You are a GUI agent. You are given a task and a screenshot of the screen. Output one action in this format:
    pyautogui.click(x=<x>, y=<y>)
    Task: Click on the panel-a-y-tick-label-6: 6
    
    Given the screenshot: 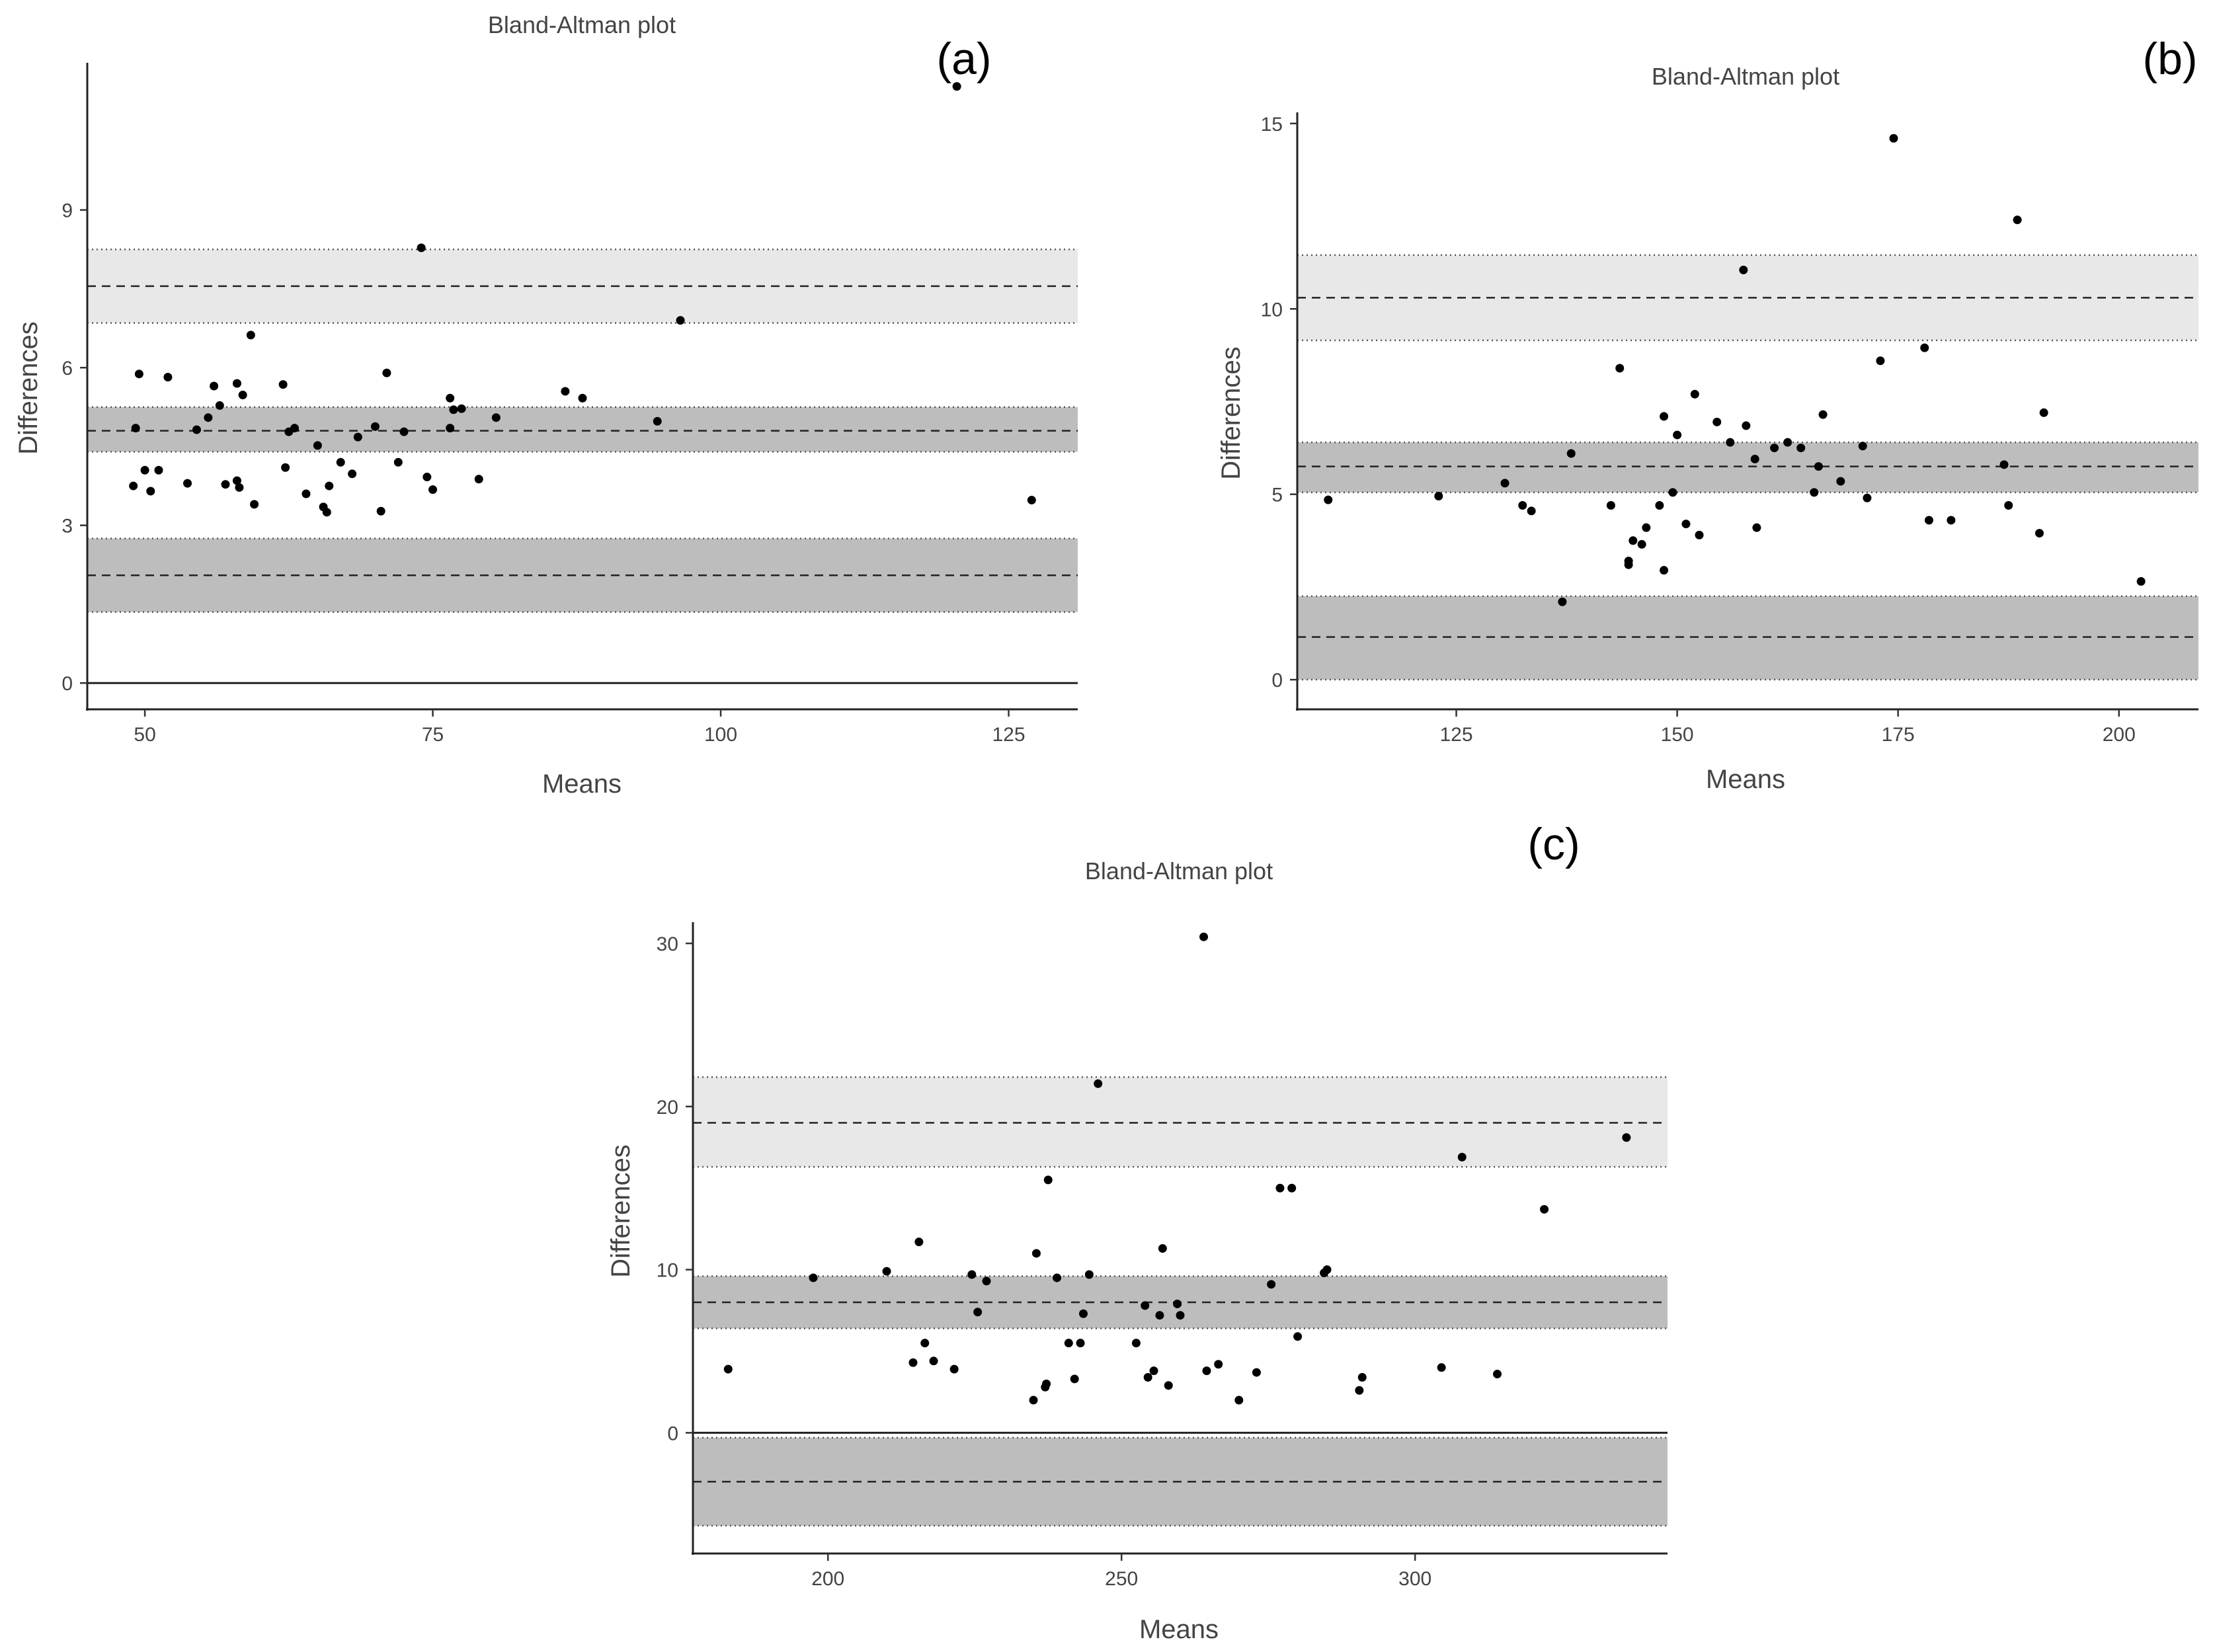 What is the action you would take?
    pyautogui.click(x=67, y=368)
    